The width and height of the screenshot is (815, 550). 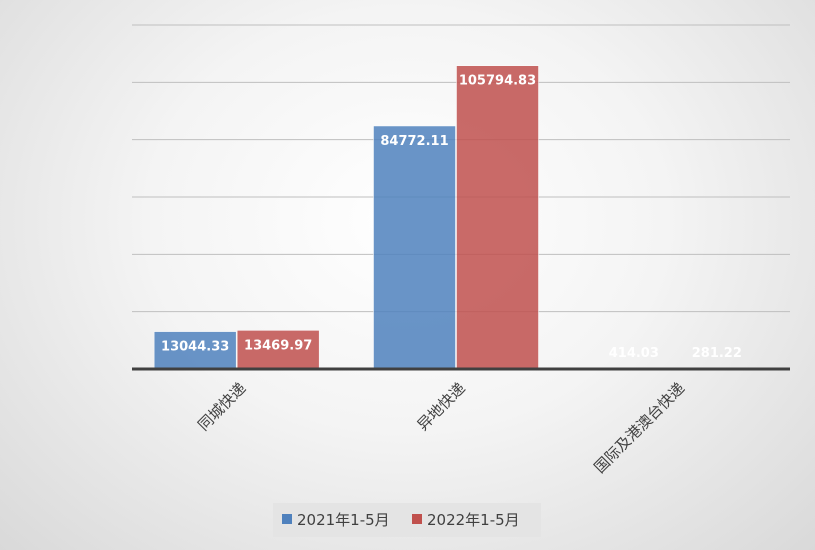 I want to click on data-label: 414.03, so click(x=634, y=353).